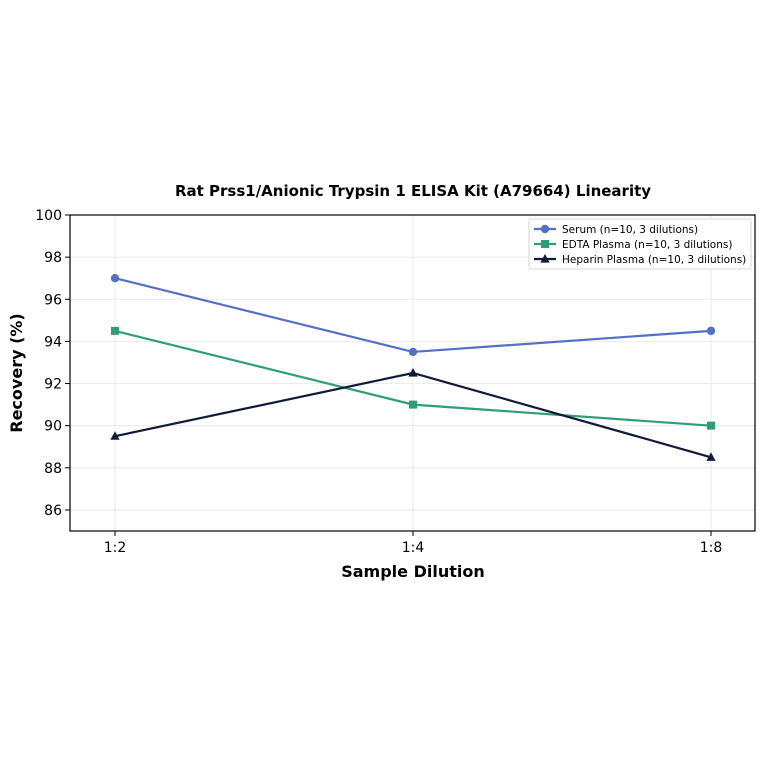  Describe the element at coordinates (630, 230) in the screenshot. I see `legend-label: Serum (n=10, 3 dilutions)` at that location.